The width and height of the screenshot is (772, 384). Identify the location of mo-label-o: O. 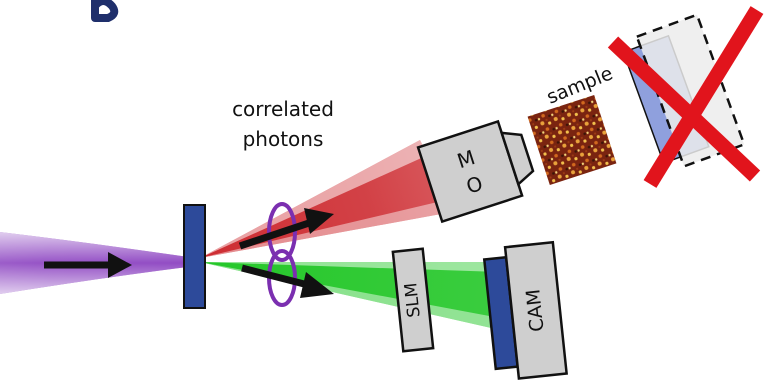
(474, 185).